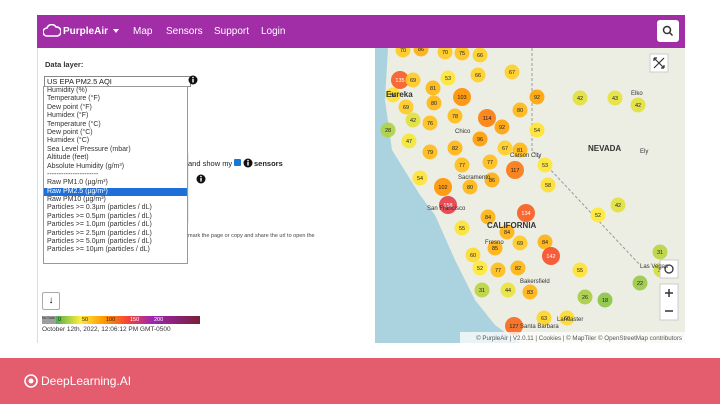  I want to click on zoom-control, so click(669, 302).